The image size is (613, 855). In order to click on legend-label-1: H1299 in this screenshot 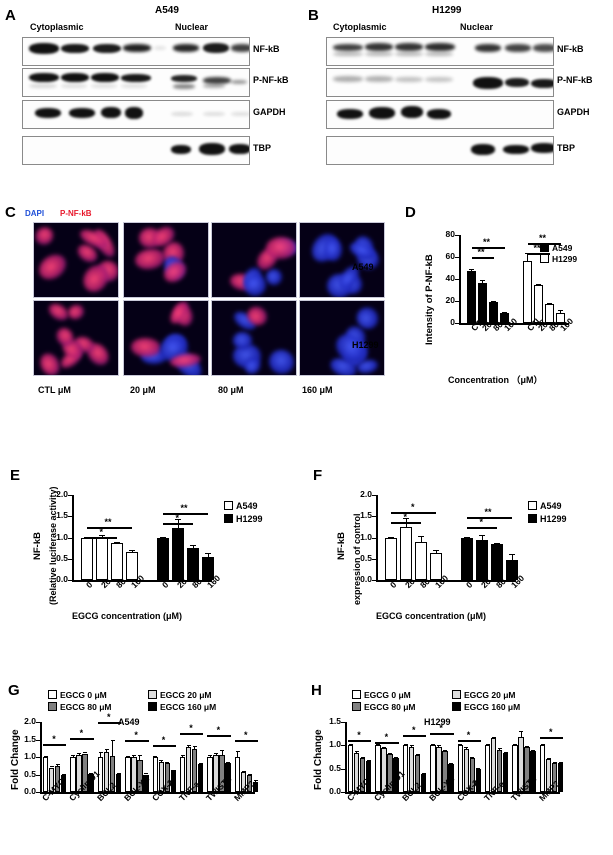, I will do `click(553, 518)`.